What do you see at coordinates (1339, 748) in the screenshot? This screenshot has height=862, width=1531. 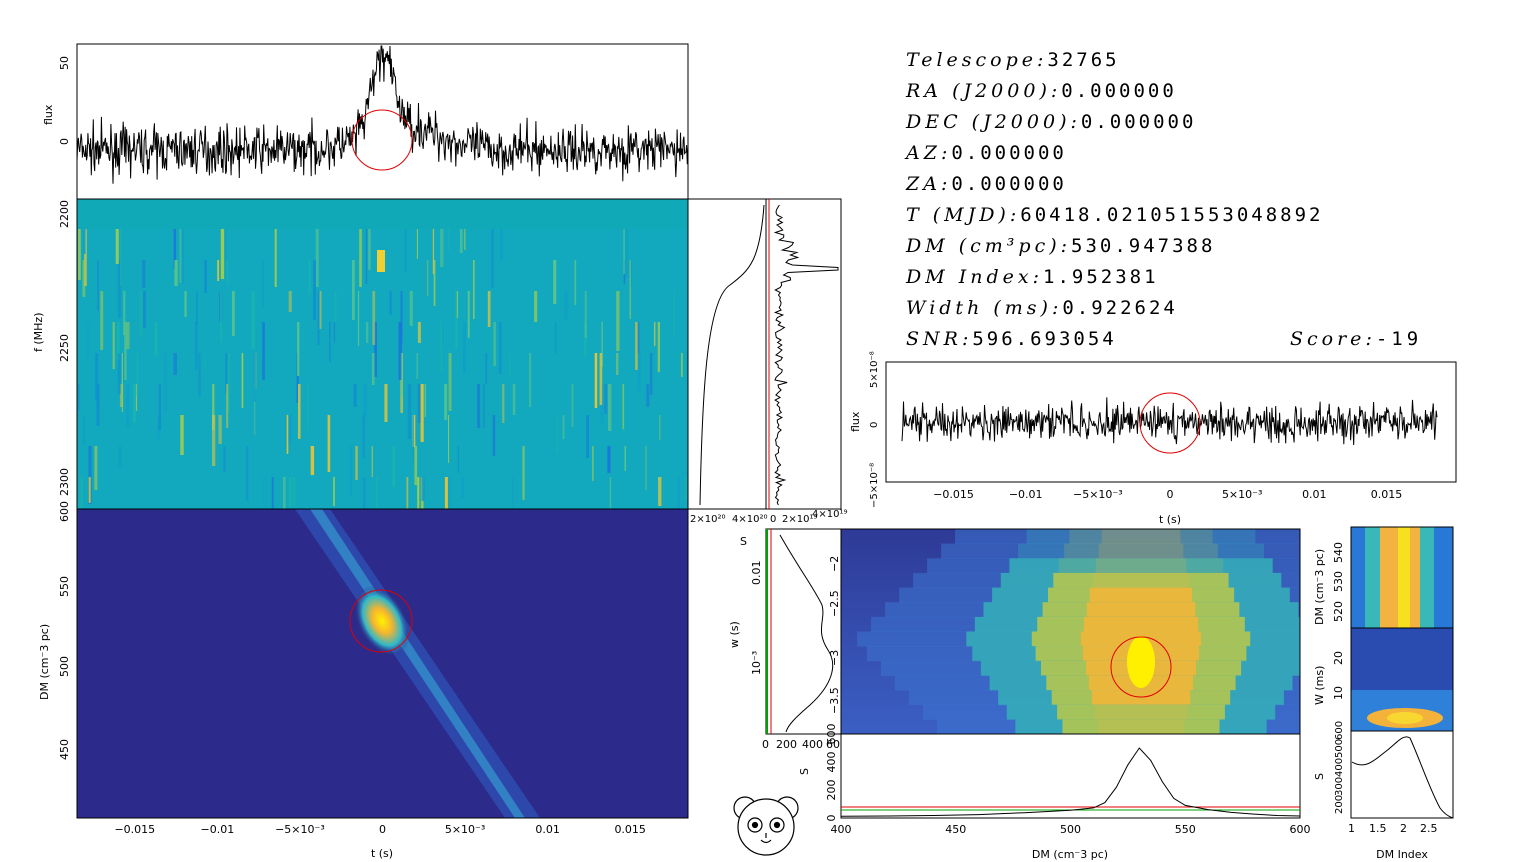 I see `index-snr-tick-500: 500` at bounding box center [1339, 748].